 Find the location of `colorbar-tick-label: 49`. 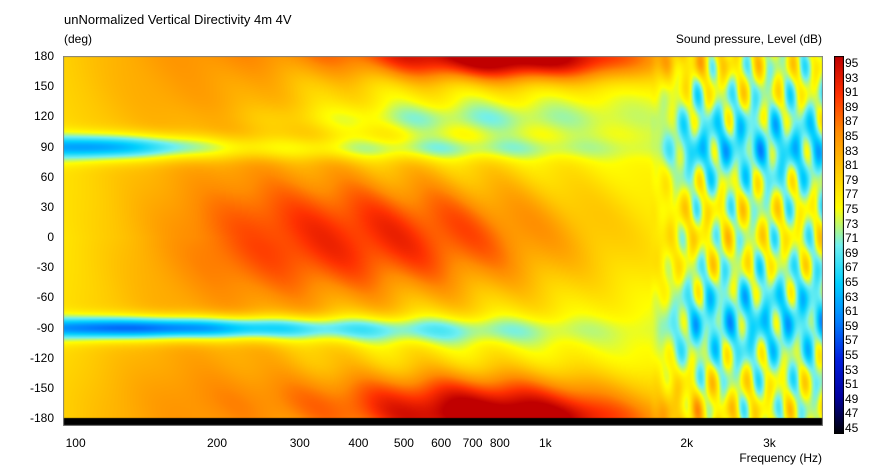

colorbar-tick-label: 49 is located at coordinates (852, 398).